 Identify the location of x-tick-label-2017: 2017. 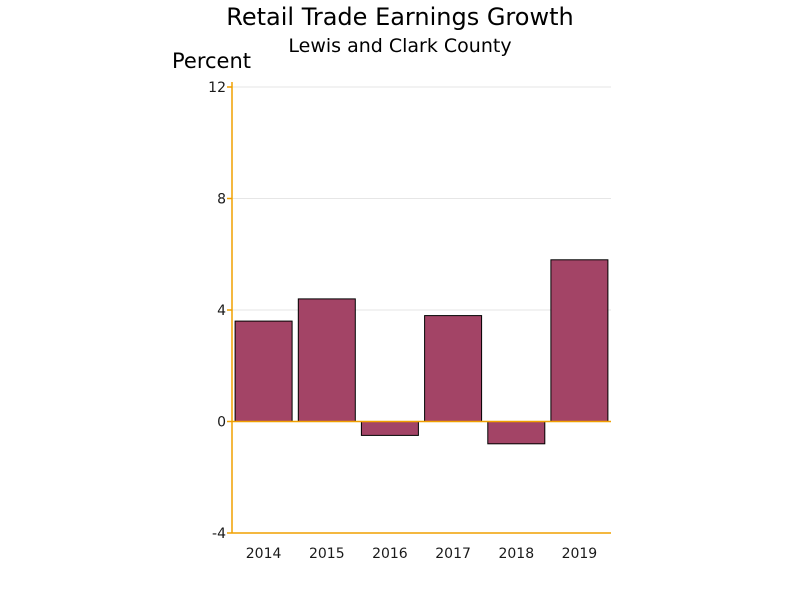
(453, 554).